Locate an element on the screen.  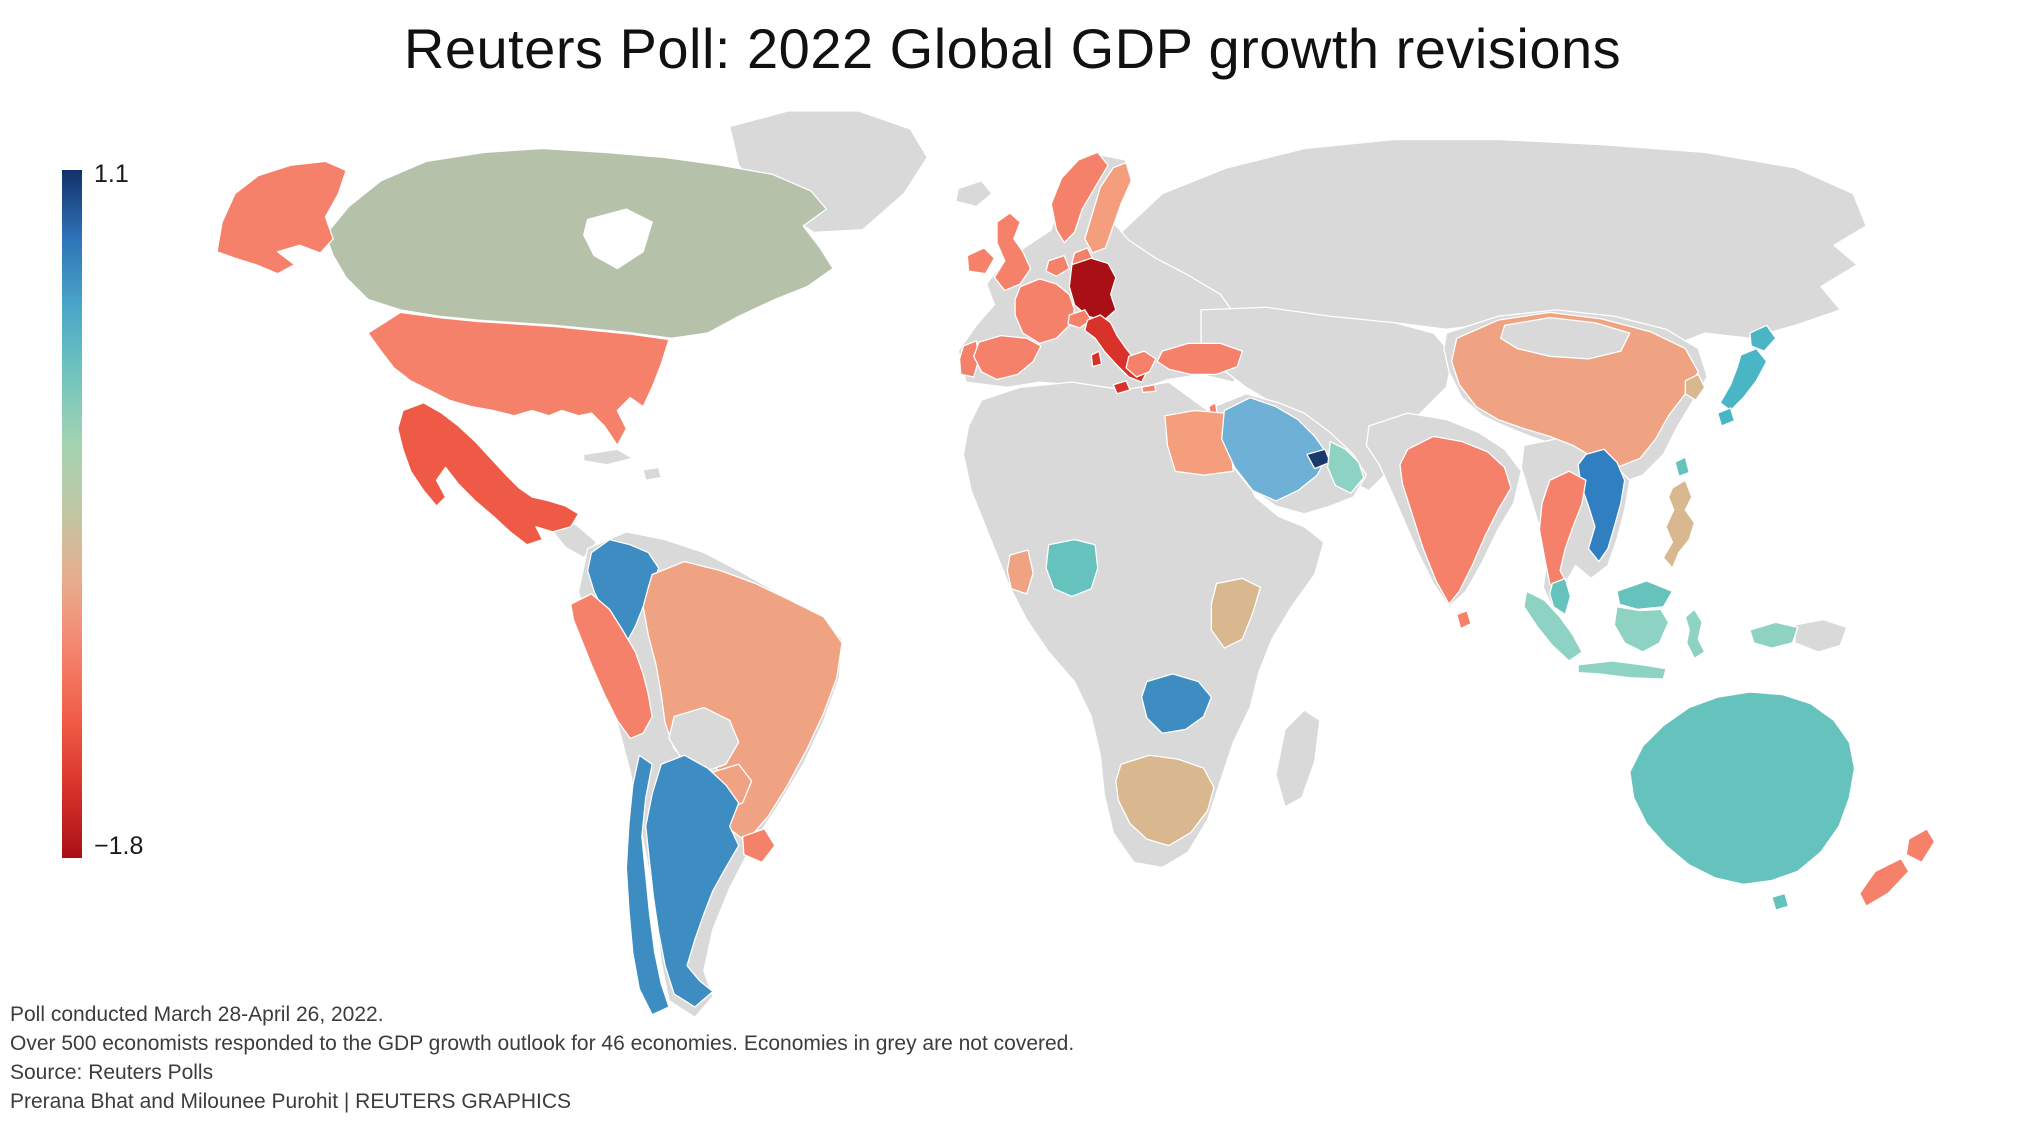
country-philippines is located at coordinates (1679, 524).